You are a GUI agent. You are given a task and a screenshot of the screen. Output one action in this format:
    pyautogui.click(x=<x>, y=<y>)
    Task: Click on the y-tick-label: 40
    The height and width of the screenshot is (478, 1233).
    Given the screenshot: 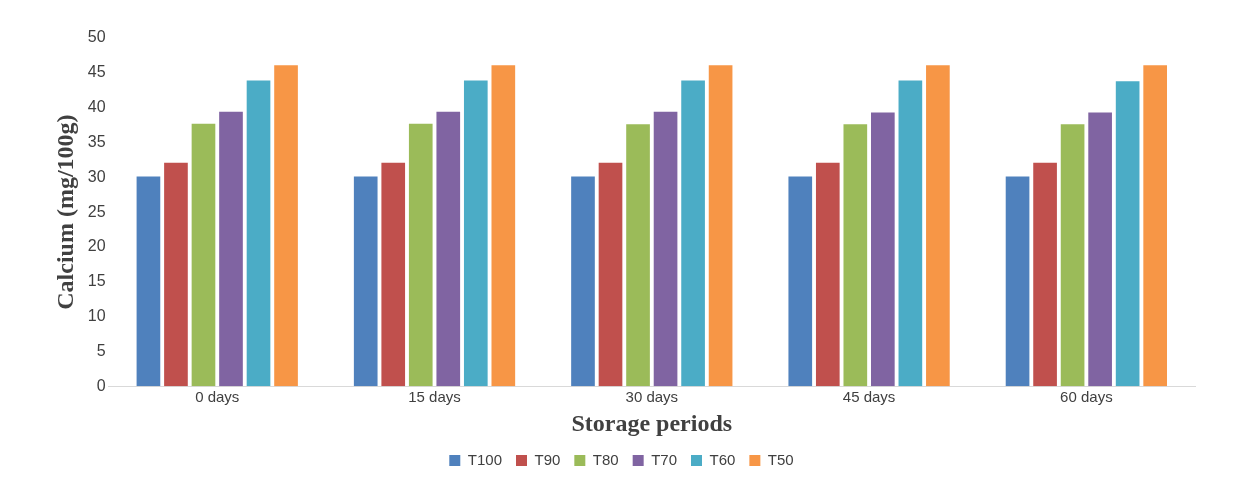 What is the action you would take?
    pyautogui.click(x=96, y=107)
    